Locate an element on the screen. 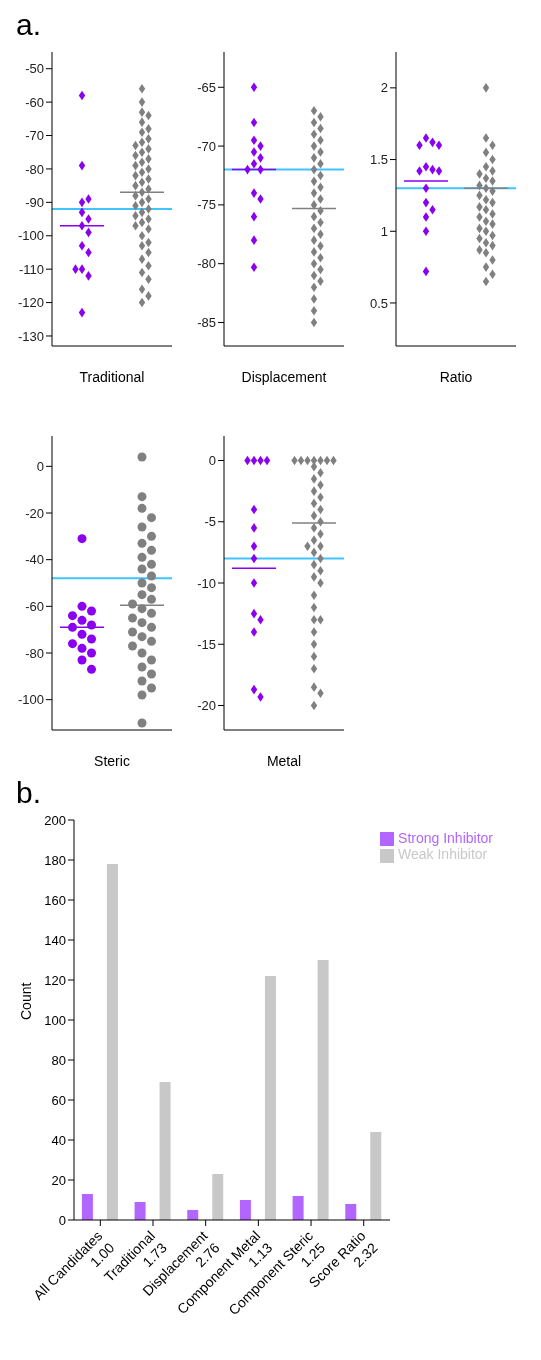 The image size is (541, 1360). y-tick-label: 1.5 is located at coordinates (378, 160).